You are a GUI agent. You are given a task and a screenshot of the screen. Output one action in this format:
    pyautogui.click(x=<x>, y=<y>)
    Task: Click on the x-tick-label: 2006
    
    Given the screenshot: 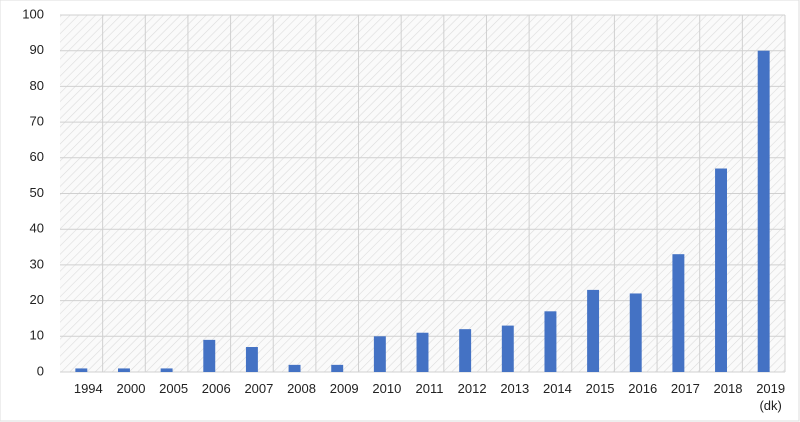 What is the action you would take?
    pyautogui.click(x=216, y=388)
    